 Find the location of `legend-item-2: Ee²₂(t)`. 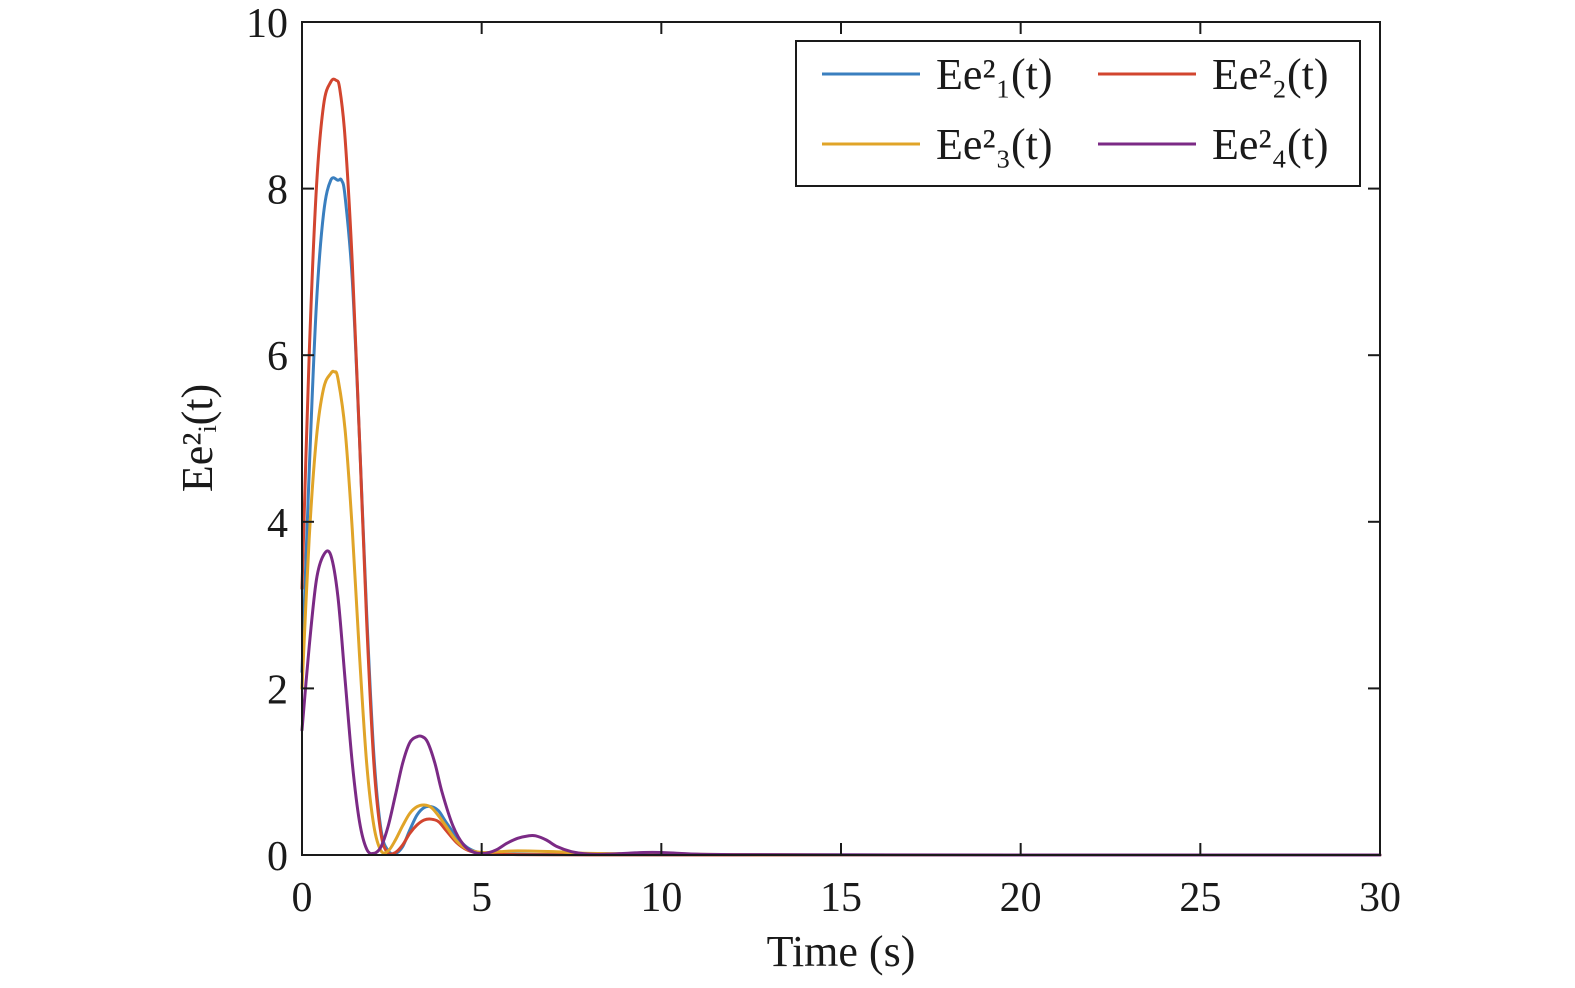

legend-item-2: Ee²₂(t) is located at coordinates (1213, 74).